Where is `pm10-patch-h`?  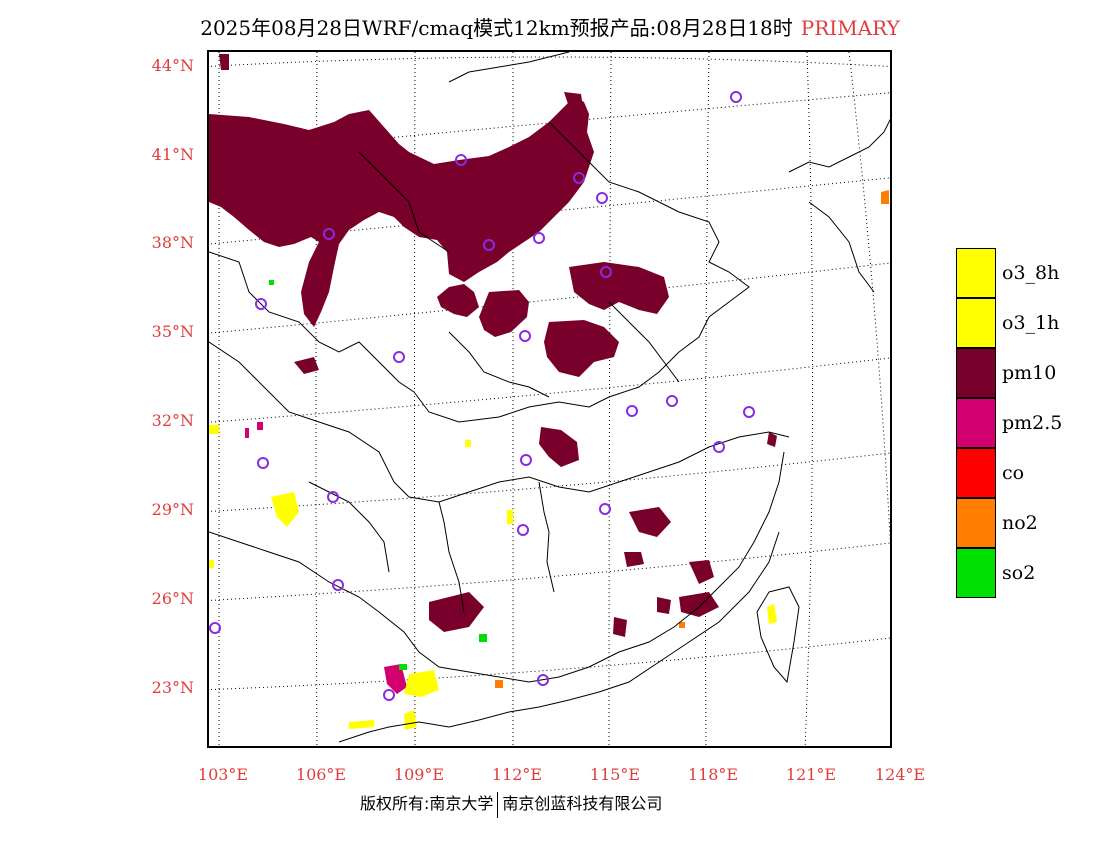 pm10-patch-h is located at coordinates (456, 612).